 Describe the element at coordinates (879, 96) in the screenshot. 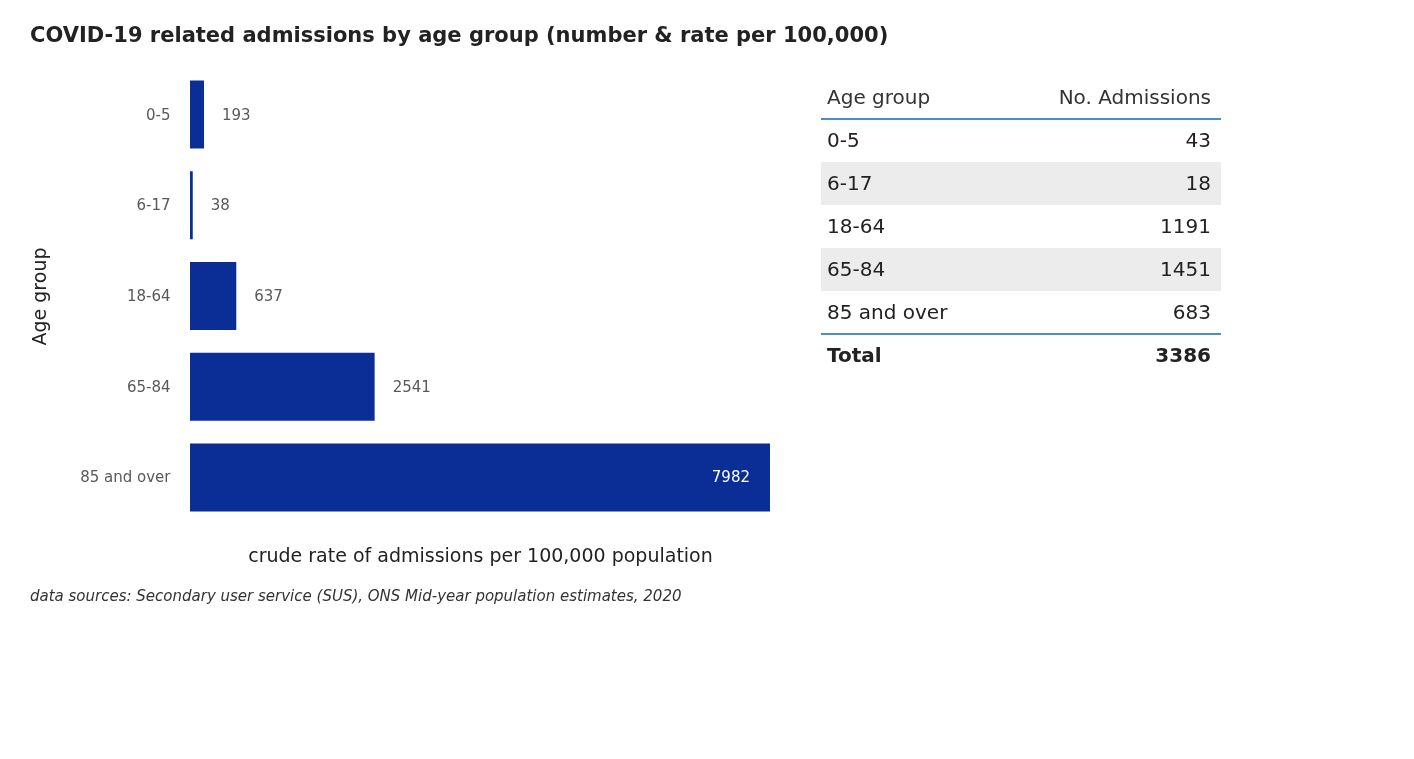

I see `text: Age group` at that location.